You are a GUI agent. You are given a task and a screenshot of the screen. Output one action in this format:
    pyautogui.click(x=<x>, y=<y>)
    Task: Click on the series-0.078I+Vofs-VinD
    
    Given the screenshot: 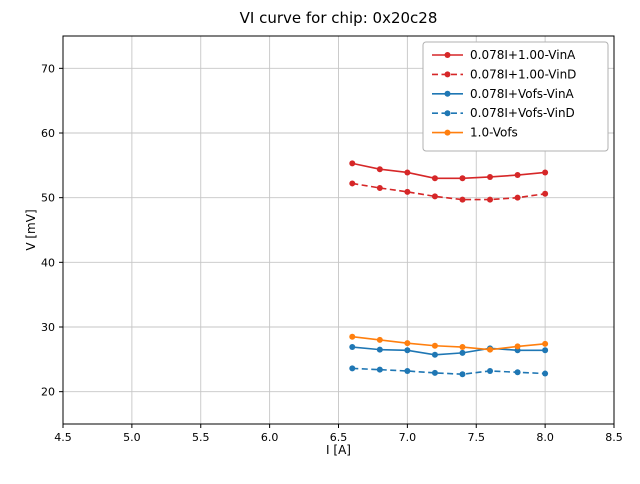 What is the action you would take?
    pyautogui.click(x=449, y=371)
    